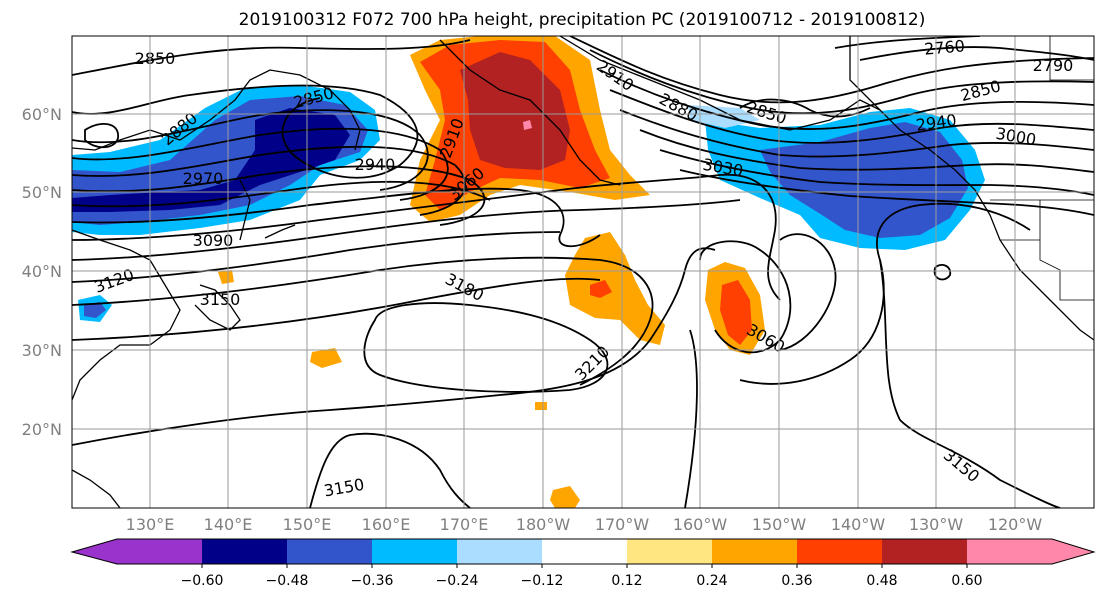 The width and height of the screenshot is (1105, 601). Describe the element at coordinates (542, 581) in the screenshot. I see `colorbar-tick-label: −0.12` at that location.